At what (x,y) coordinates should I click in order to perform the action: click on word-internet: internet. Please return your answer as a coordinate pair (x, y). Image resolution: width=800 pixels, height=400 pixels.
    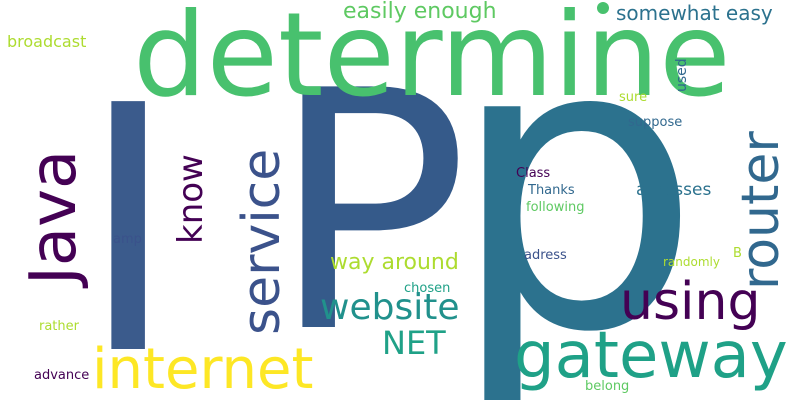
    Looking at the image, I should click on (203, 368).